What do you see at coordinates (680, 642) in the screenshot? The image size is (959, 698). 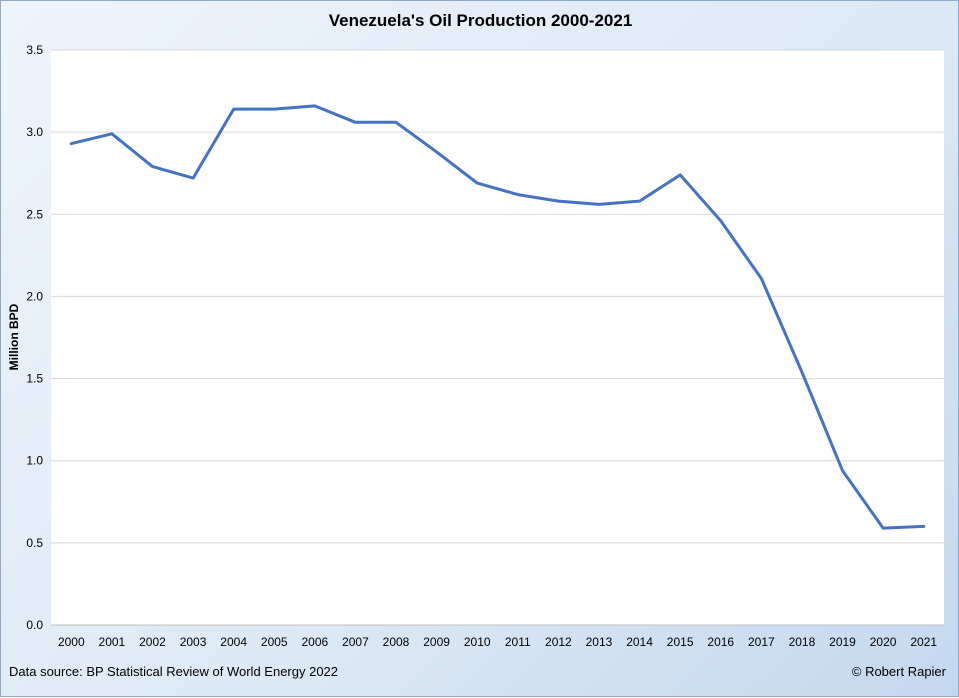 I see `x-tick-label: 2015` at bounding box center [680, 642].